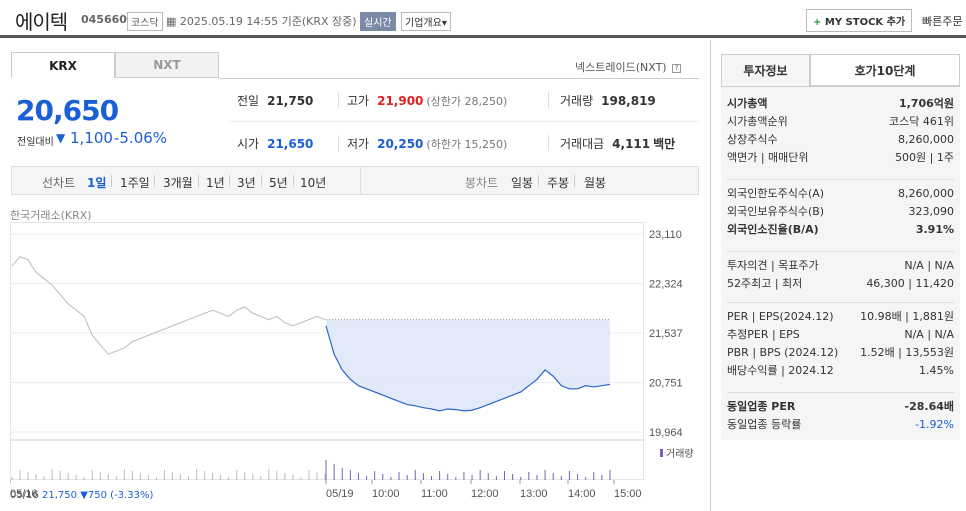 The height and width of the screenshot is (511, 966). Describe the element at coordinates (595, 183) in the screenshot. I see `candle-monthly: 월봉` at that location.